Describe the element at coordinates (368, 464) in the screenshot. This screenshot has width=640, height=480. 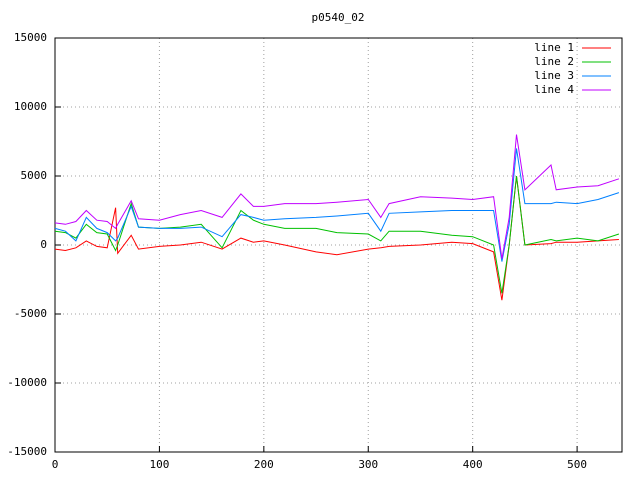
I see `x-tick-label: 300` at that location.